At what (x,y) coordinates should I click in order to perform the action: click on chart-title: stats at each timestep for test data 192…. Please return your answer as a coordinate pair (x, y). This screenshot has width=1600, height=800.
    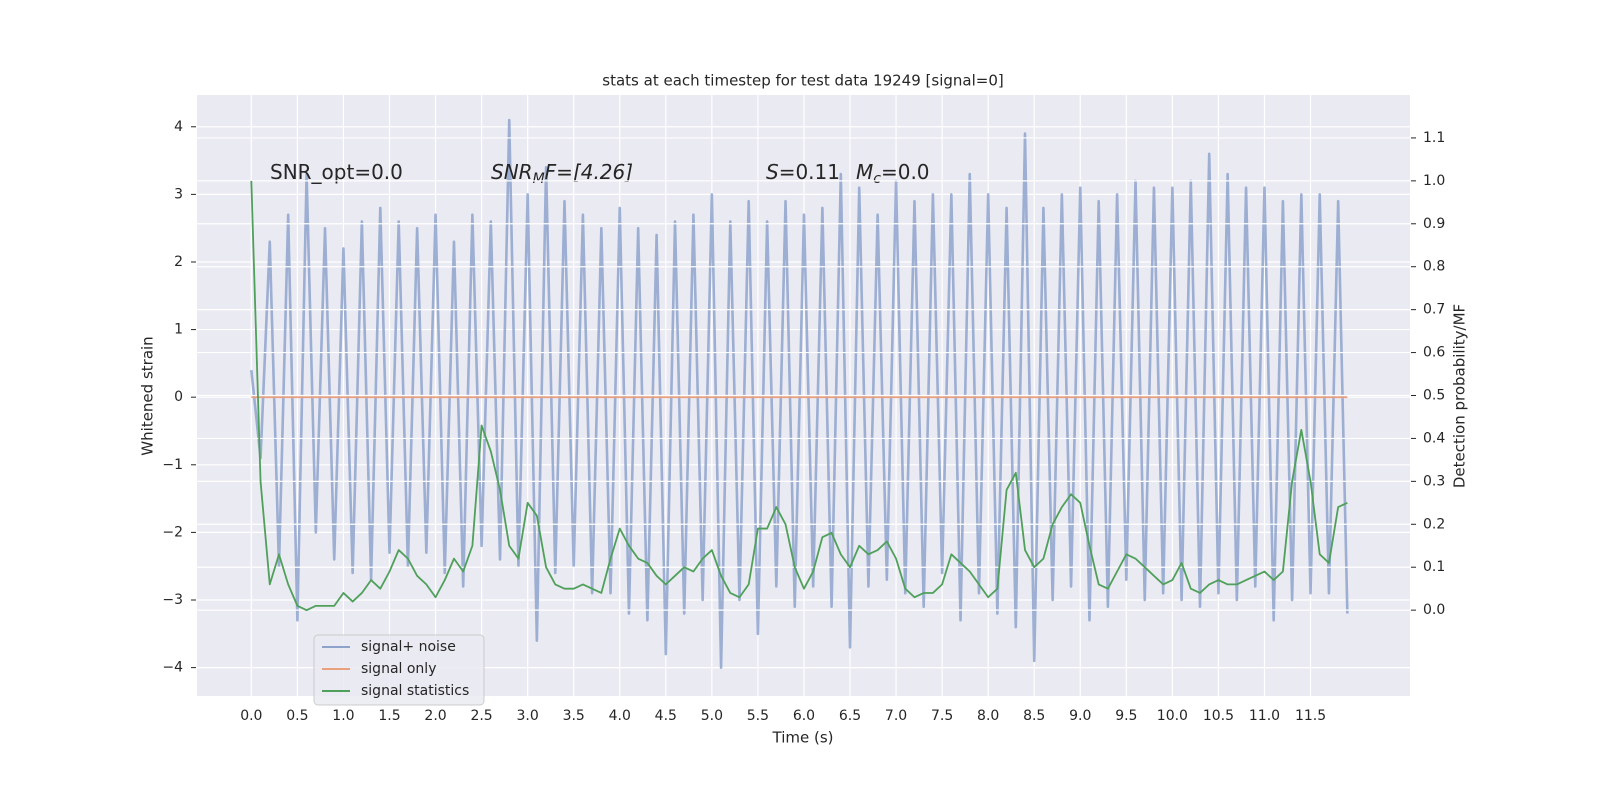
    Looking at the image, I should click on (802, 81).